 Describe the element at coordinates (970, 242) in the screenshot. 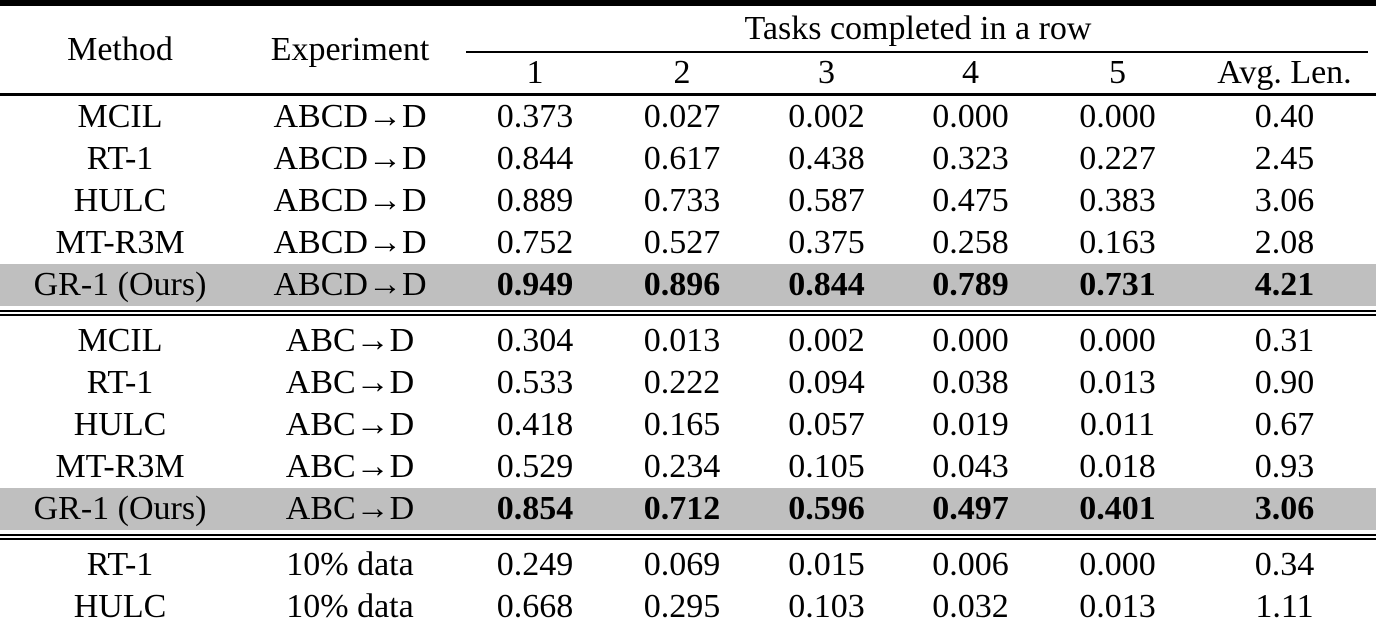

I see `value-cell: 0.258` at that location.